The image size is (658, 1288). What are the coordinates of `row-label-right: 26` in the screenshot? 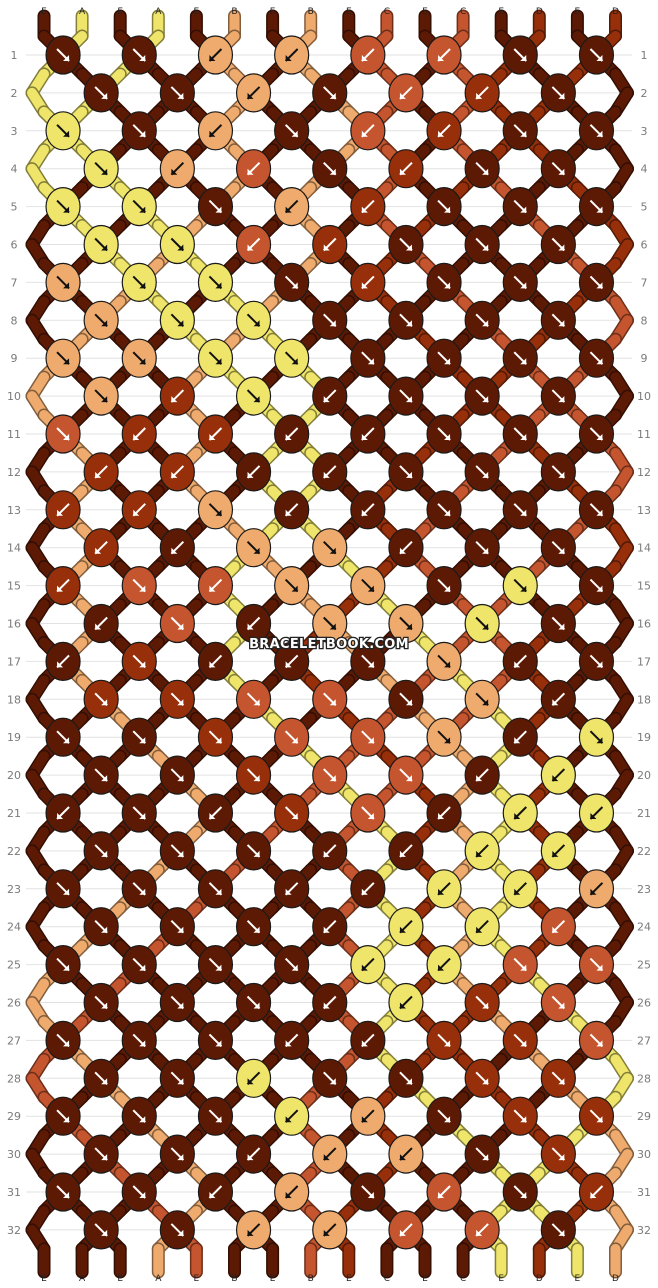 It's located at (644, 1003).